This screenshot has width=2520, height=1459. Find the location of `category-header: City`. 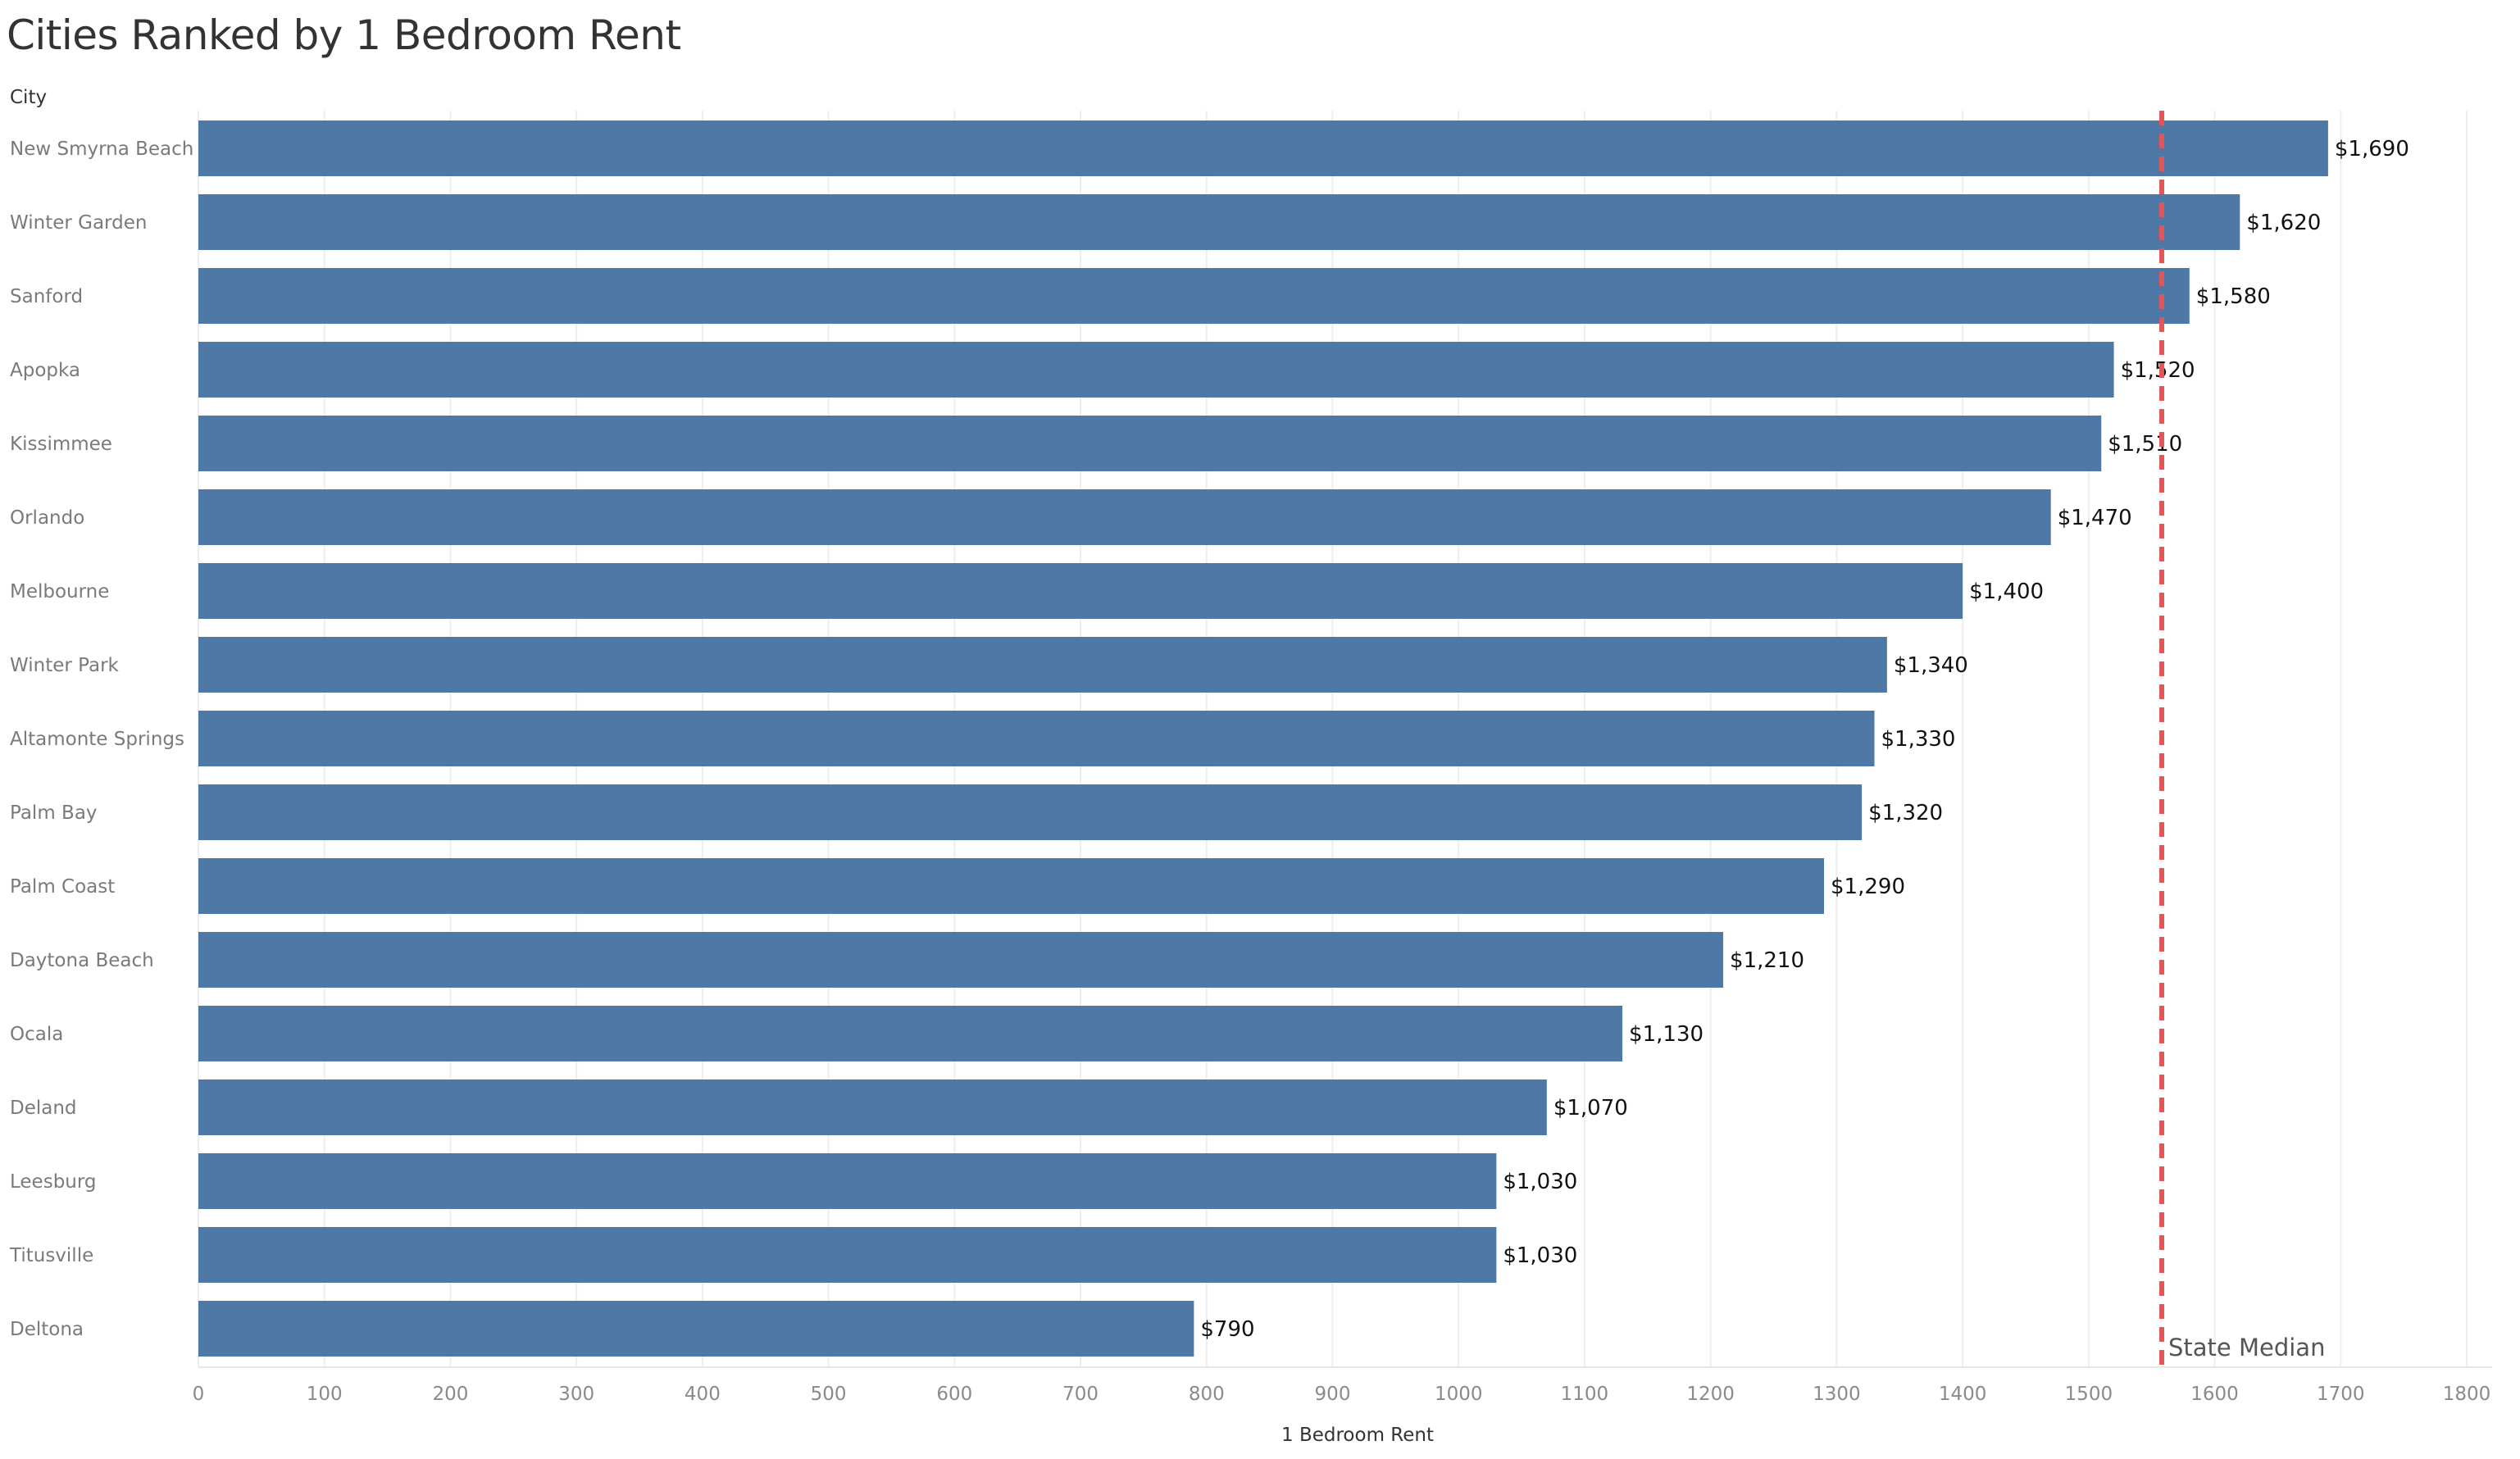

category-header: City is located at coordinates (29, 98).